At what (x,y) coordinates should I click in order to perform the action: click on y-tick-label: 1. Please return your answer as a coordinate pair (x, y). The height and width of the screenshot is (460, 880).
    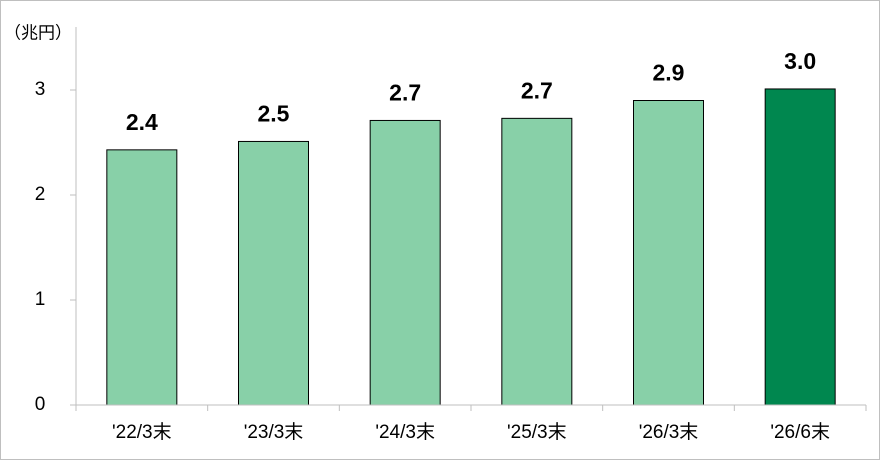
    Looking at the image, I should click on (40, 299).